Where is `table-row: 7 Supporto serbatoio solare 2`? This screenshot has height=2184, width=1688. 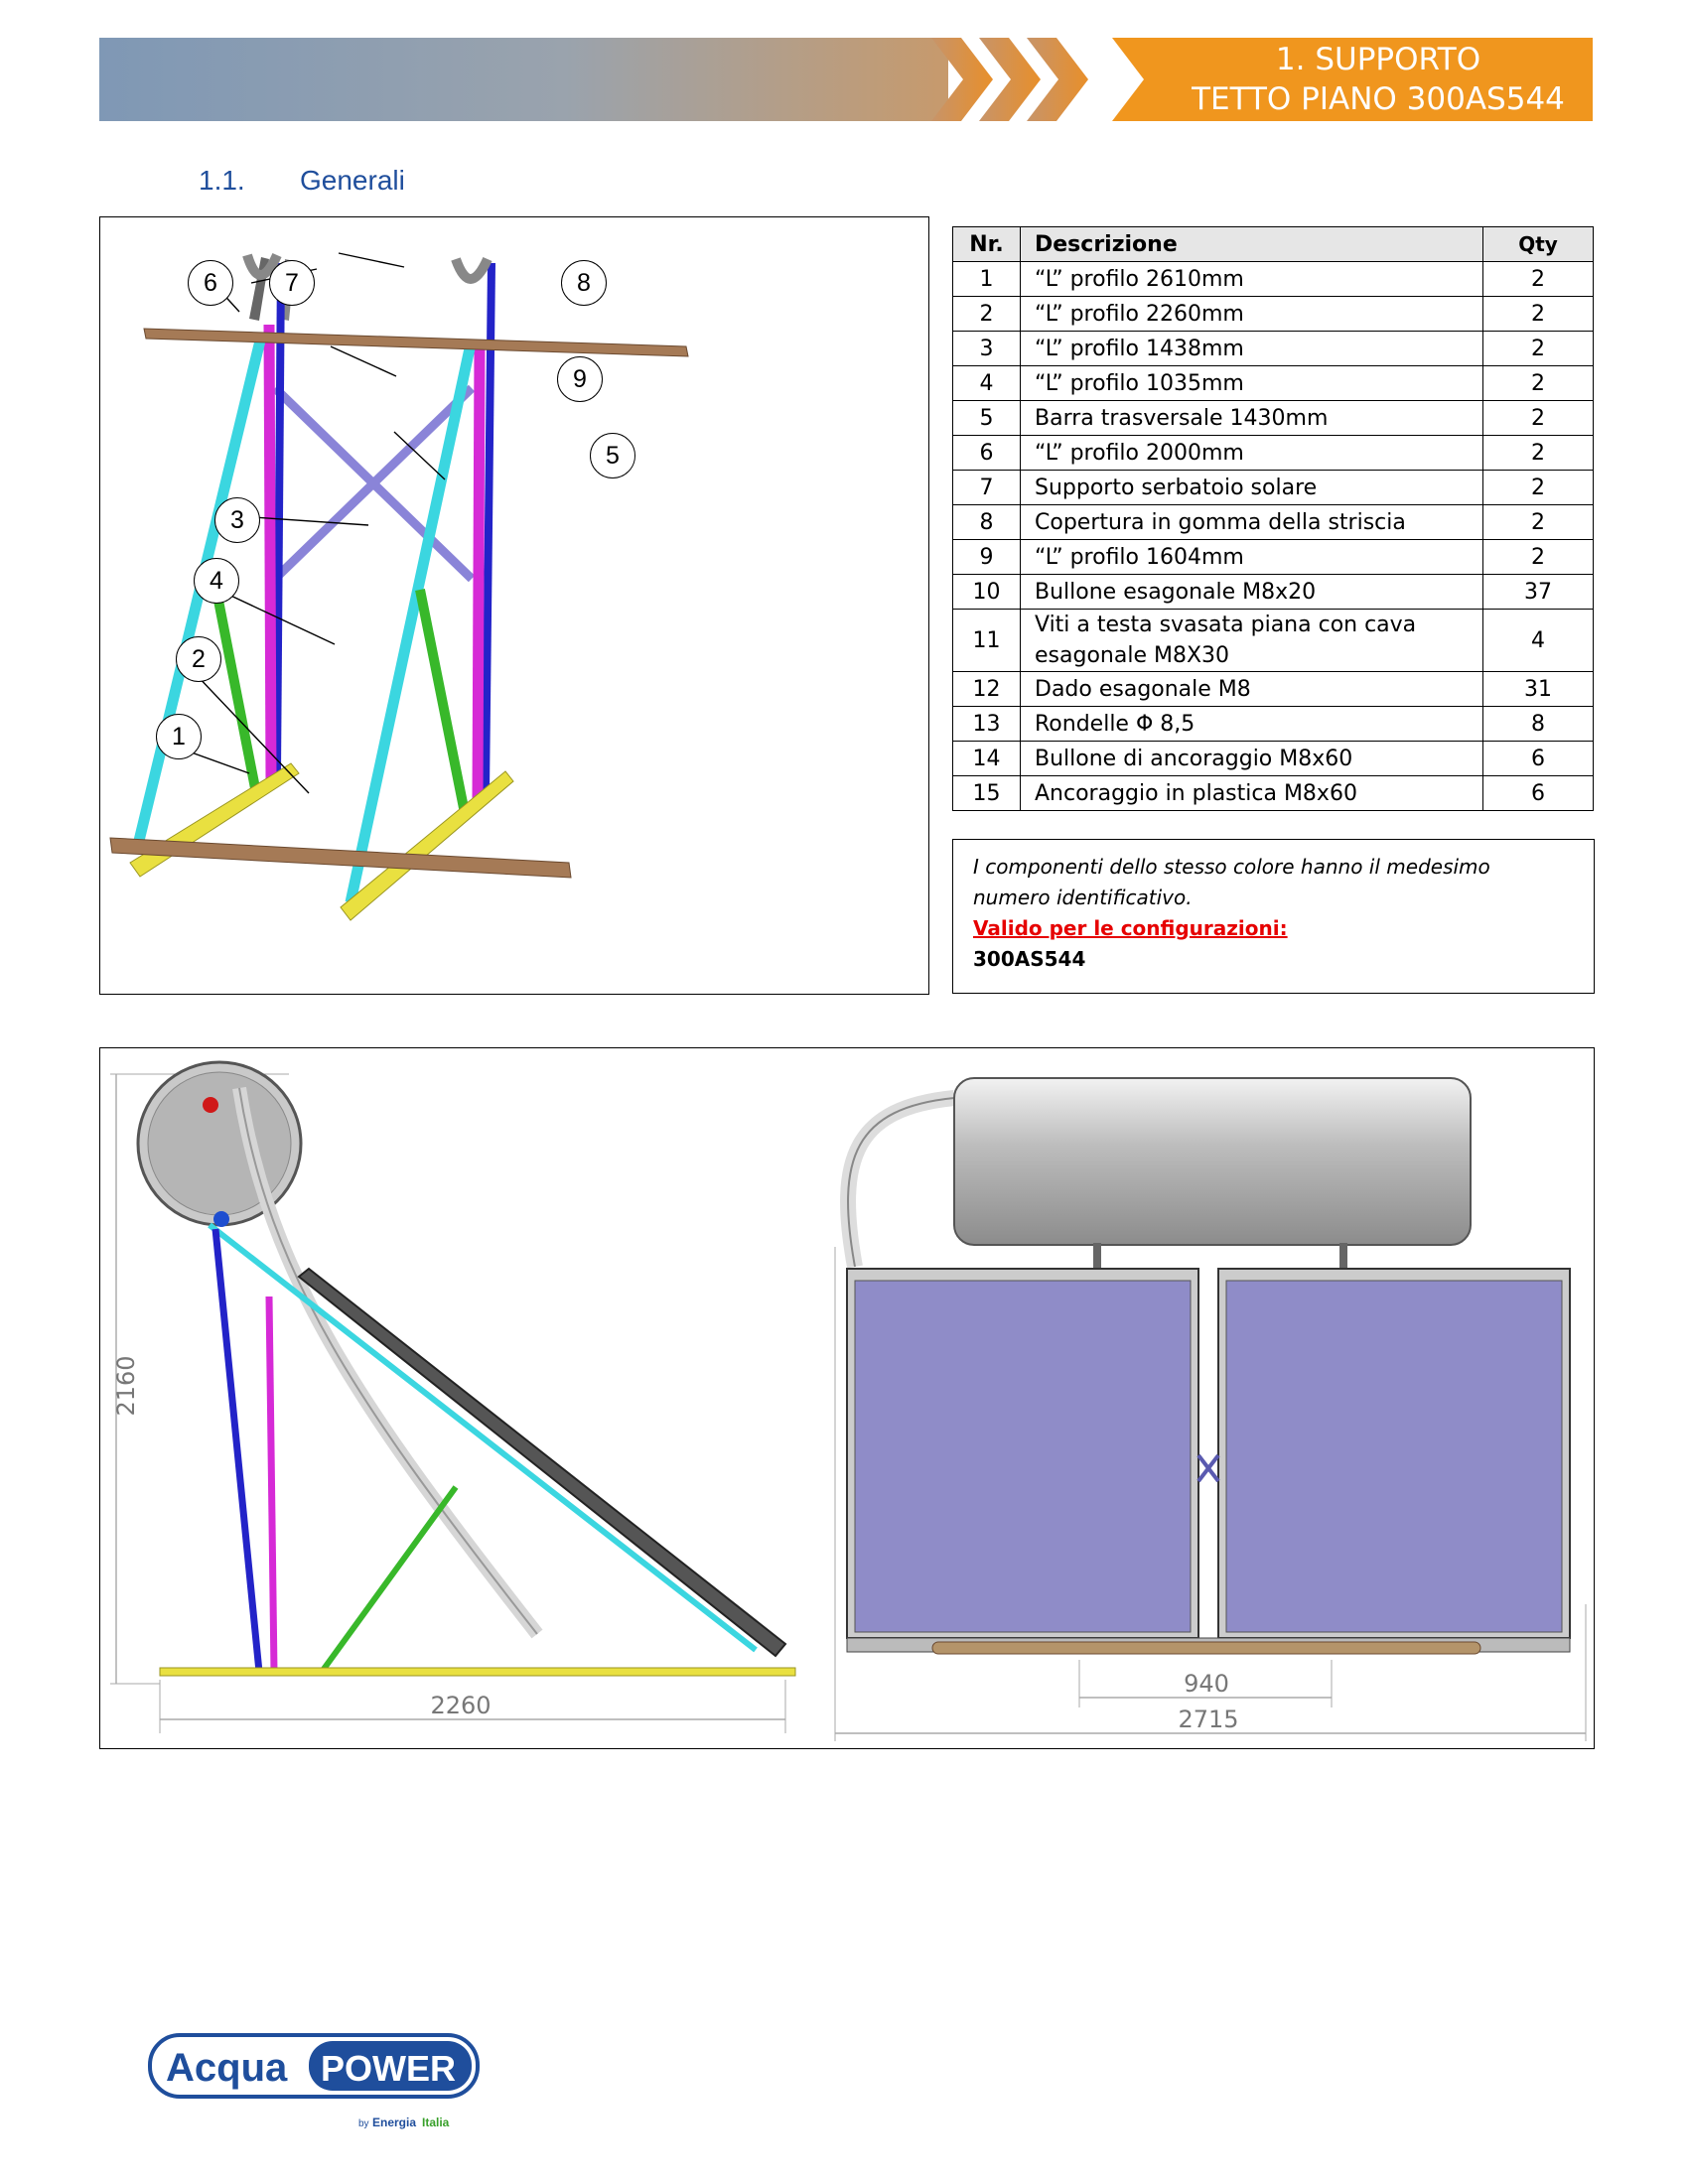
table-row: 7 Supporto serbatoio solare 2 is located at coordinates (1273, 487).